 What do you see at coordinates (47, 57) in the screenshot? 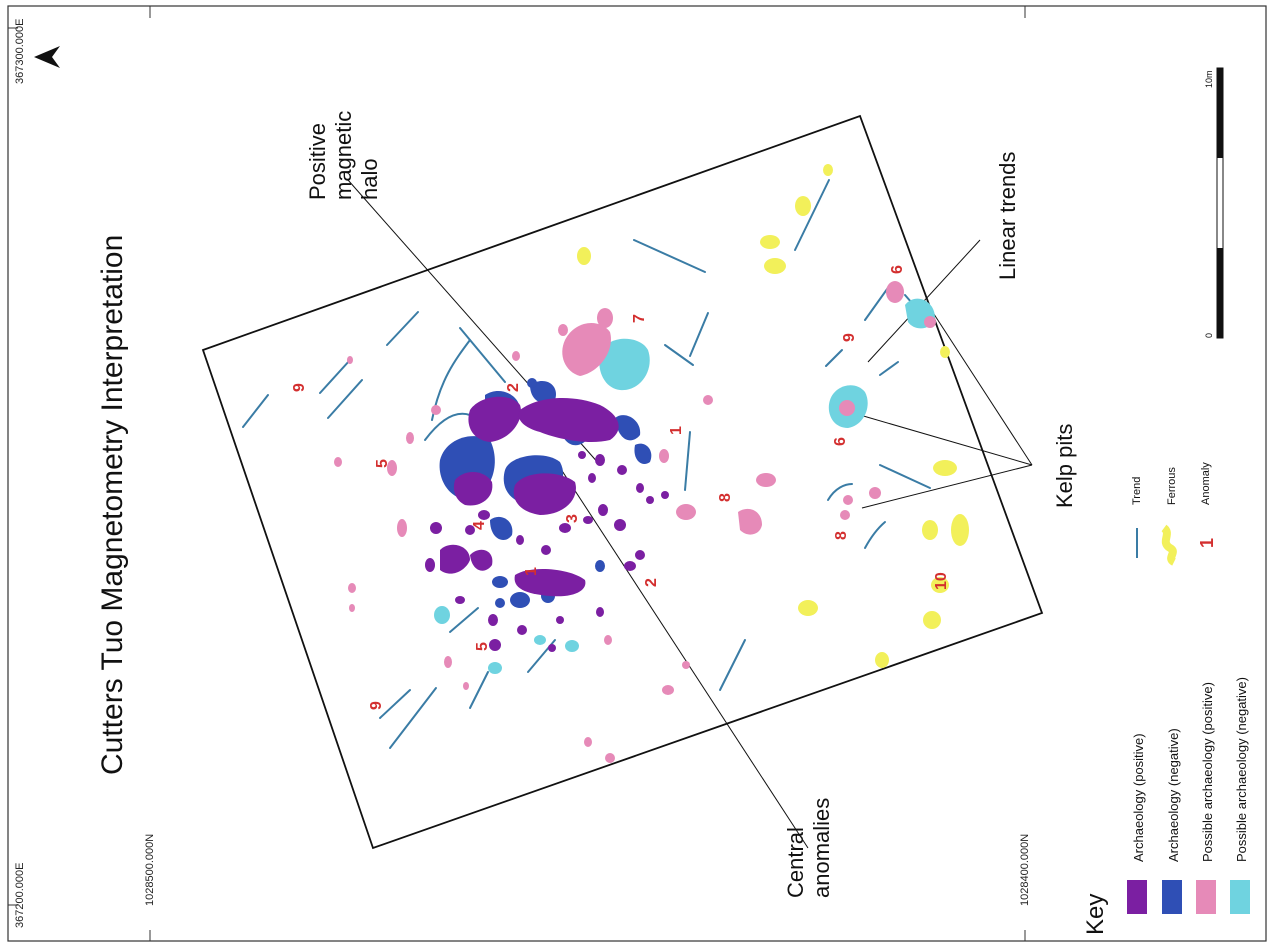
I see `north-arrow-icon` at bounding box center [47, 57].